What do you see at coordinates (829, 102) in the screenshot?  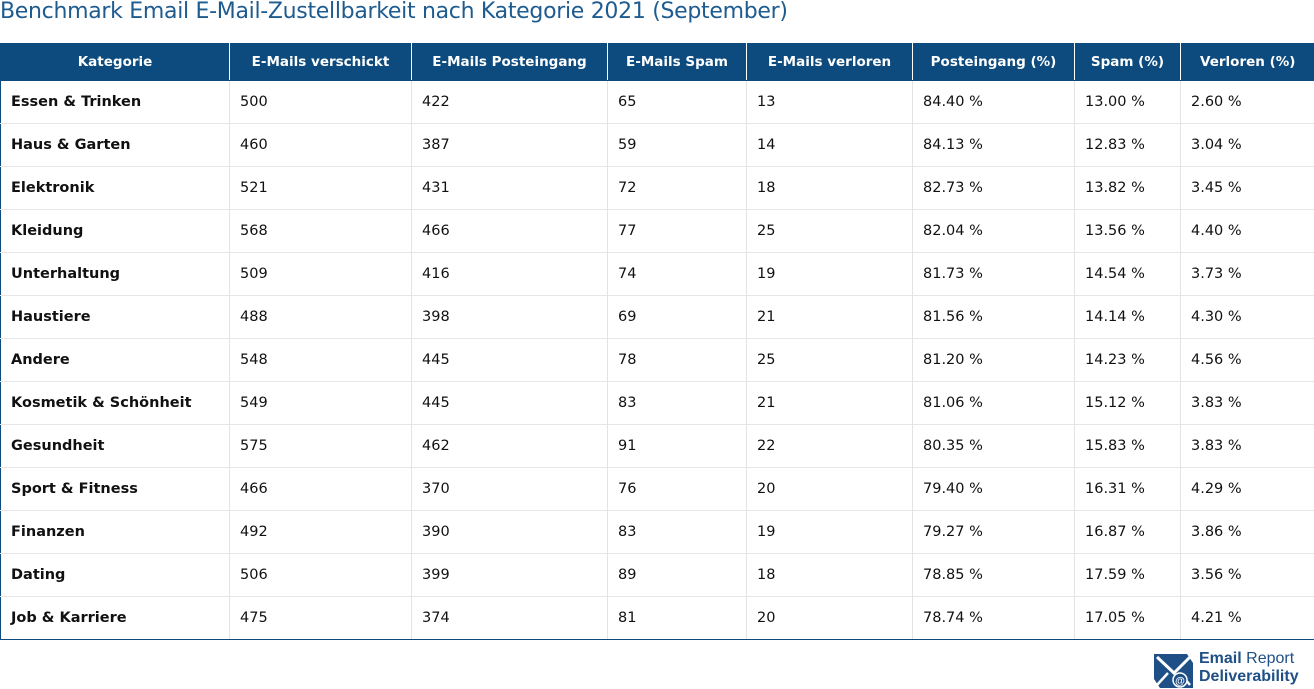 I see `value-cell: 13` at bounding box center [829, 102].